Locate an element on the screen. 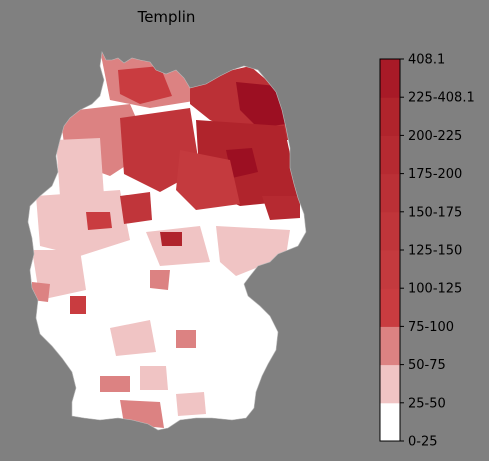 Image resolution: width=489 pixels, height=461 pixels. region-allgaeu is located at coordinates (115, 384).